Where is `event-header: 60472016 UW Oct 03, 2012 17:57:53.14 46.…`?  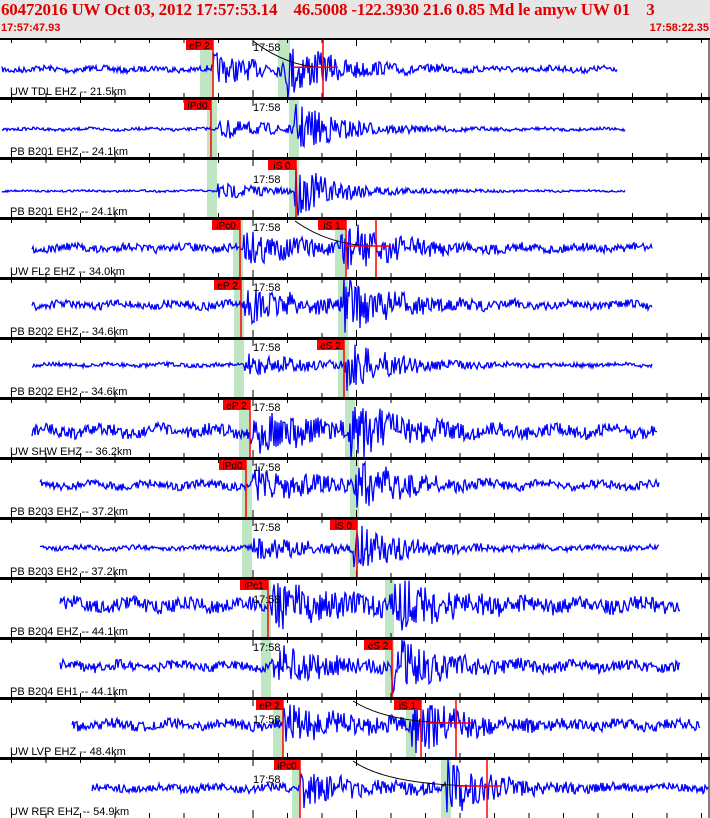
event-header: 60472016 UW Oct 03, 2012 17:57:53.14 46.… is located at coordinates (355, 19).